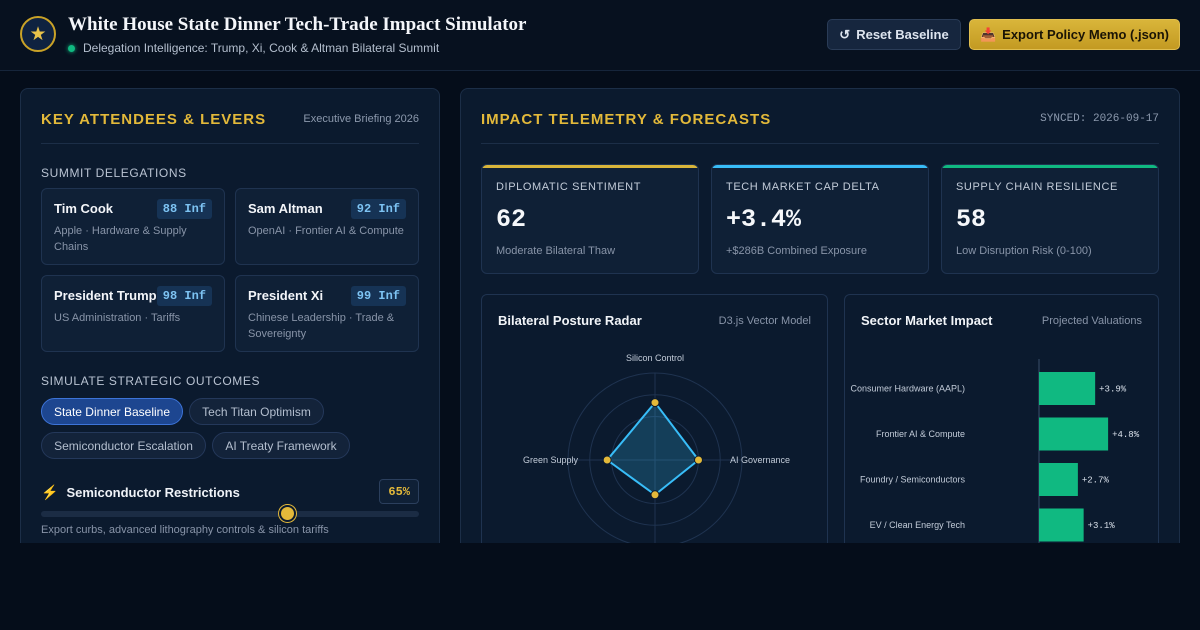 The image size is (1200, 630). Describe the element at coordinates (120, 239) in the screenshot. I see `delegate-description: Apple · Hardware & Supply Chains` at that location.